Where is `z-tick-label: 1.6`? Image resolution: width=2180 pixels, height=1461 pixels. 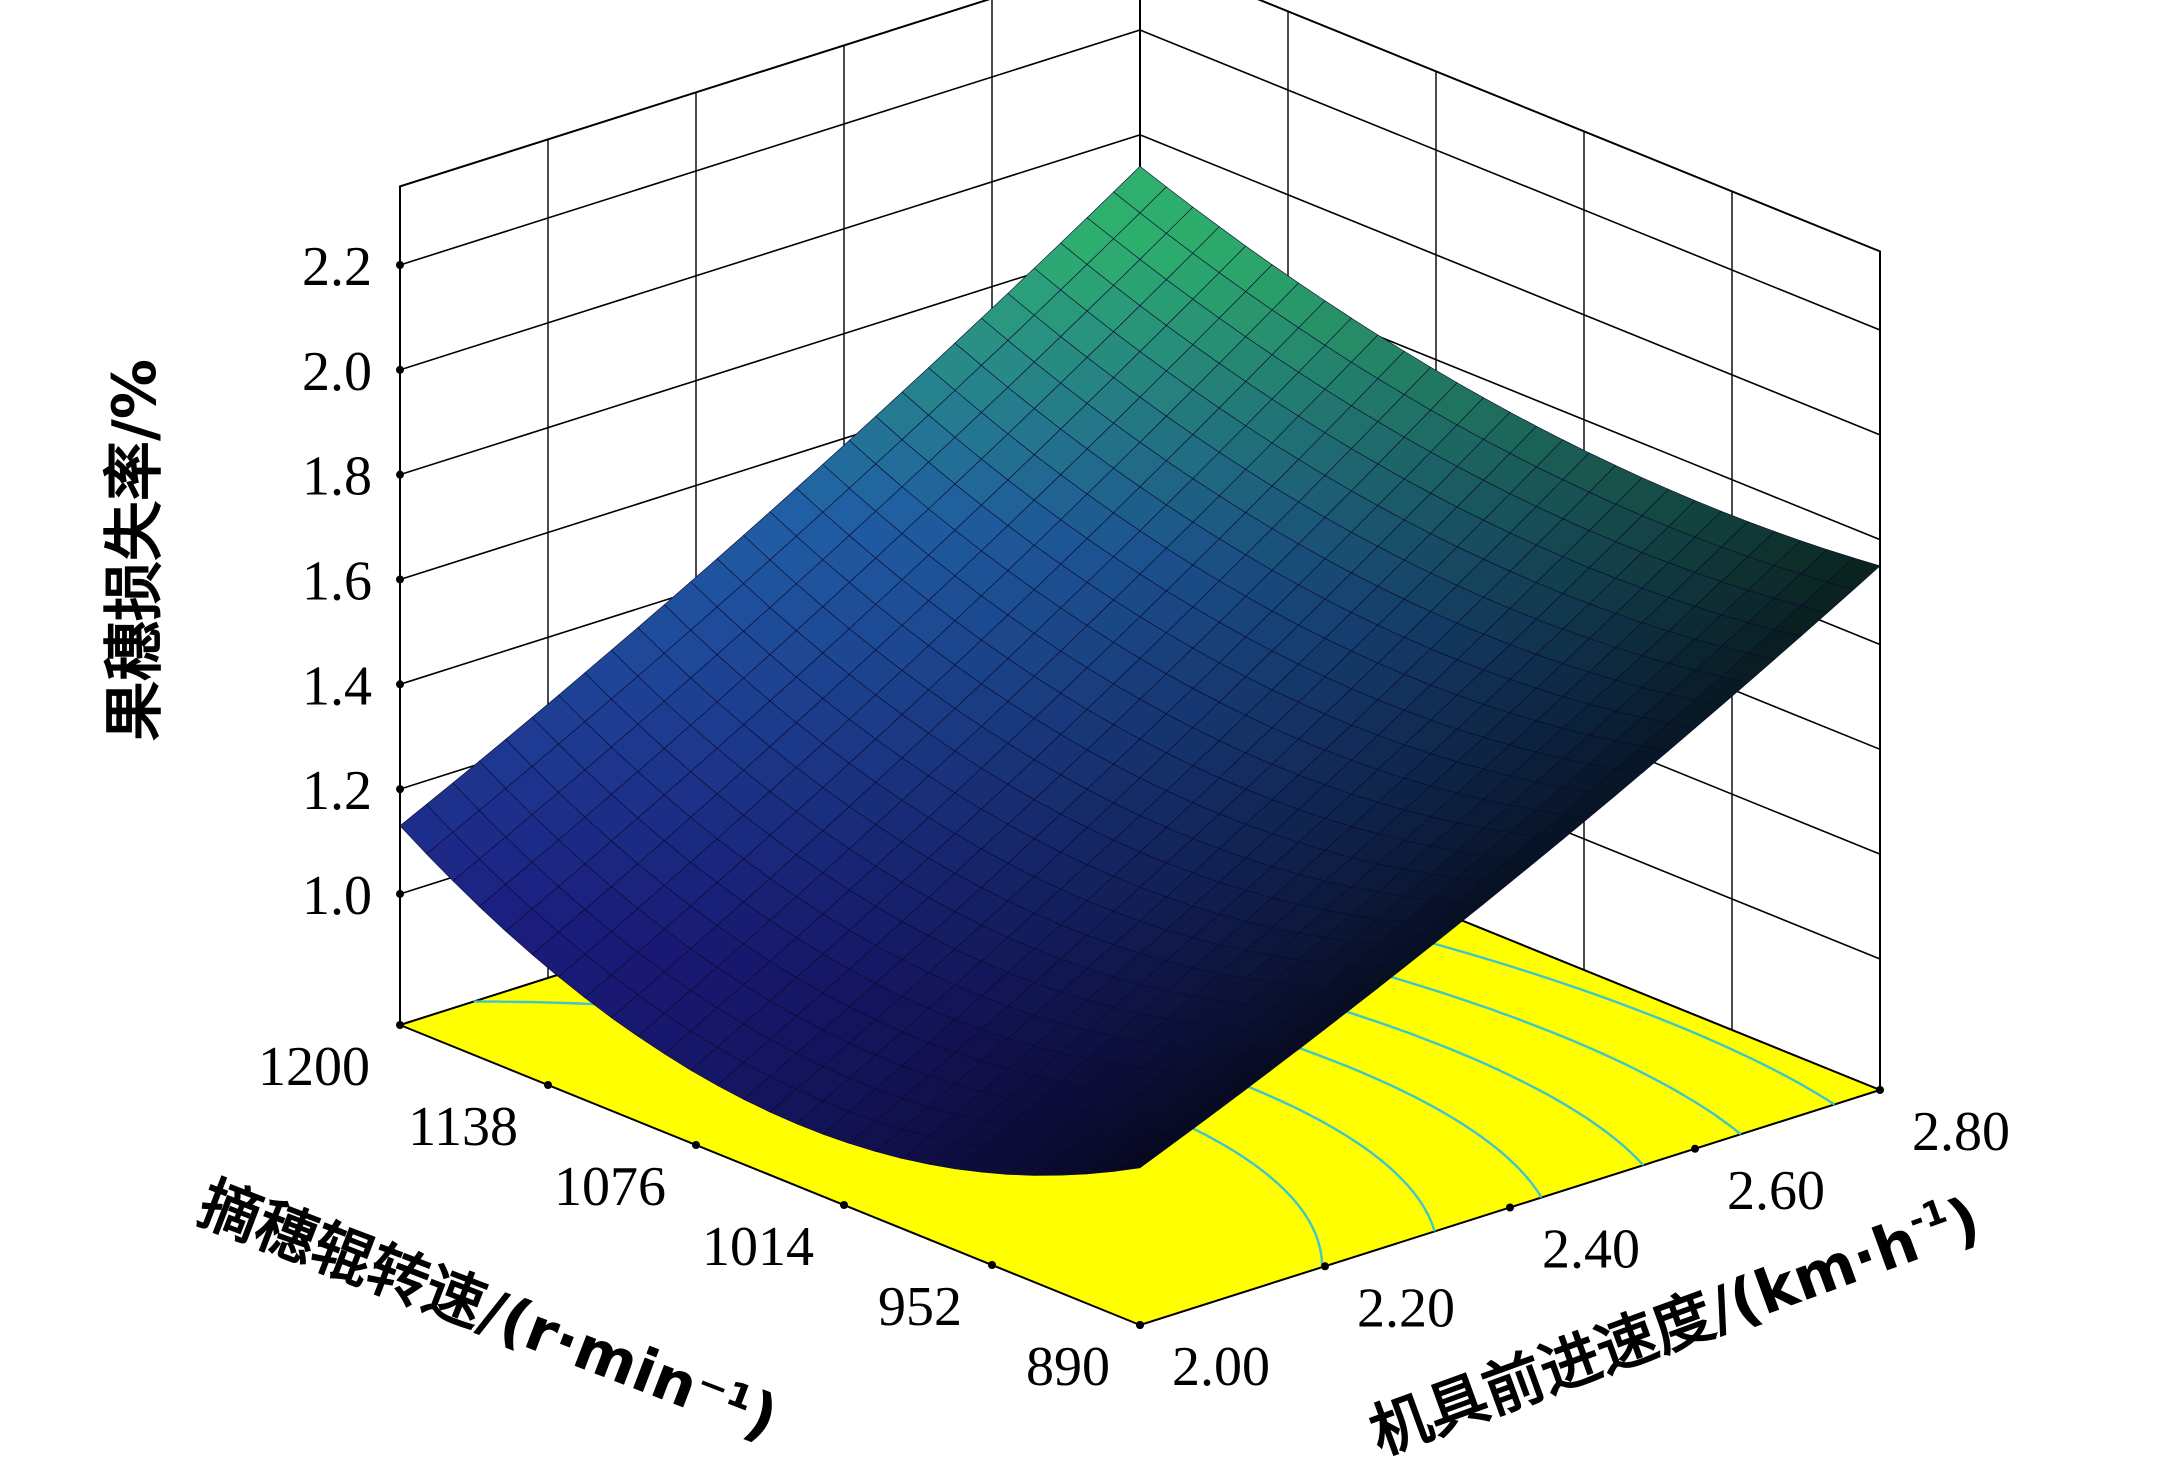 z-tick-label: 1.6 is located at coordinates (337, 581).